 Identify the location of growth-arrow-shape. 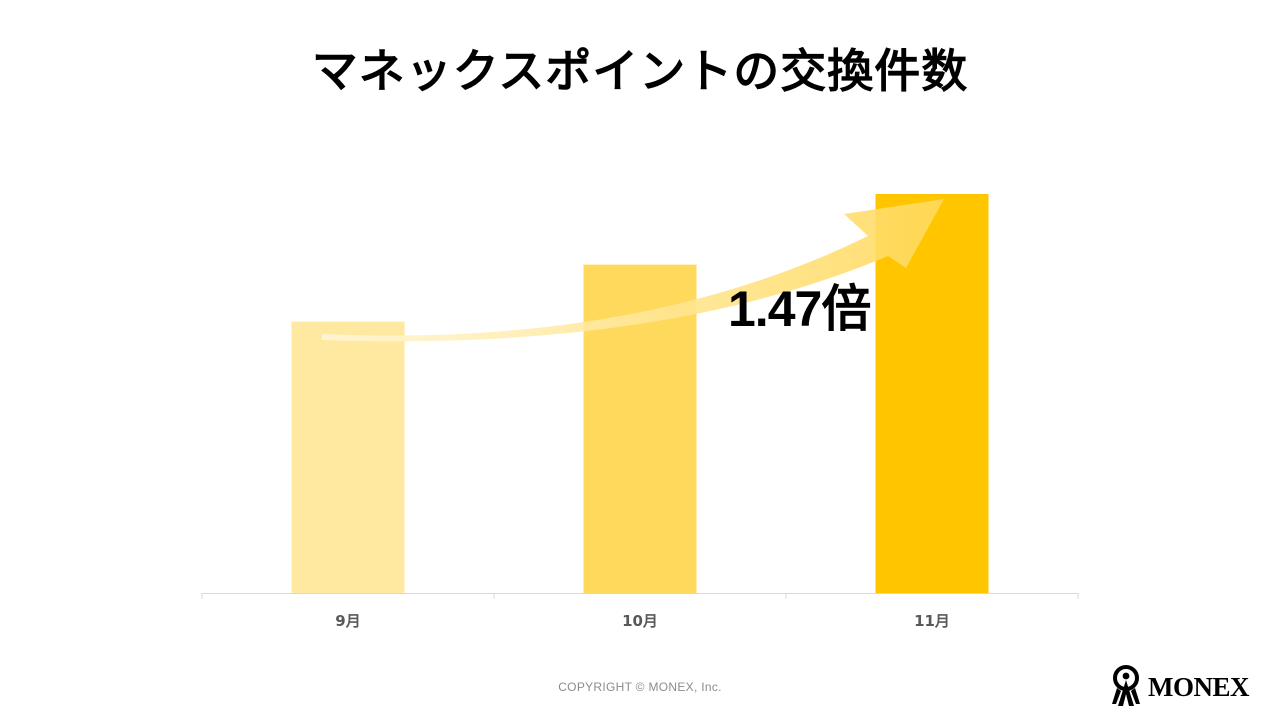
(633, 270).